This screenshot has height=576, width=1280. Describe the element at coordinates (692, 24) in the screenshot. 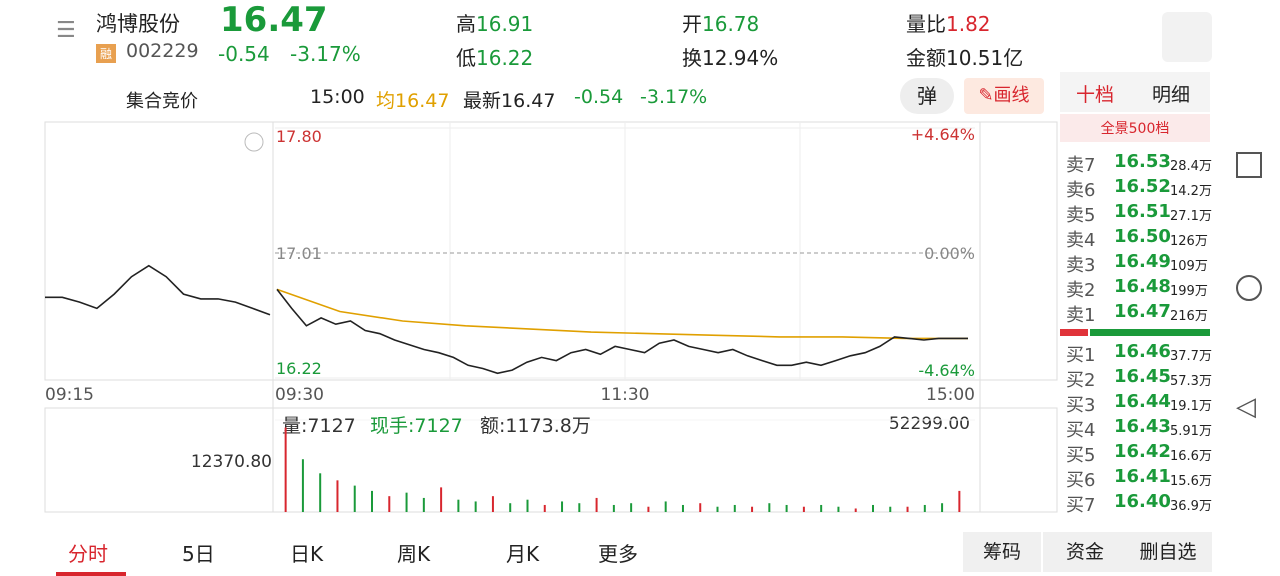

I see `label: 开` at that location.